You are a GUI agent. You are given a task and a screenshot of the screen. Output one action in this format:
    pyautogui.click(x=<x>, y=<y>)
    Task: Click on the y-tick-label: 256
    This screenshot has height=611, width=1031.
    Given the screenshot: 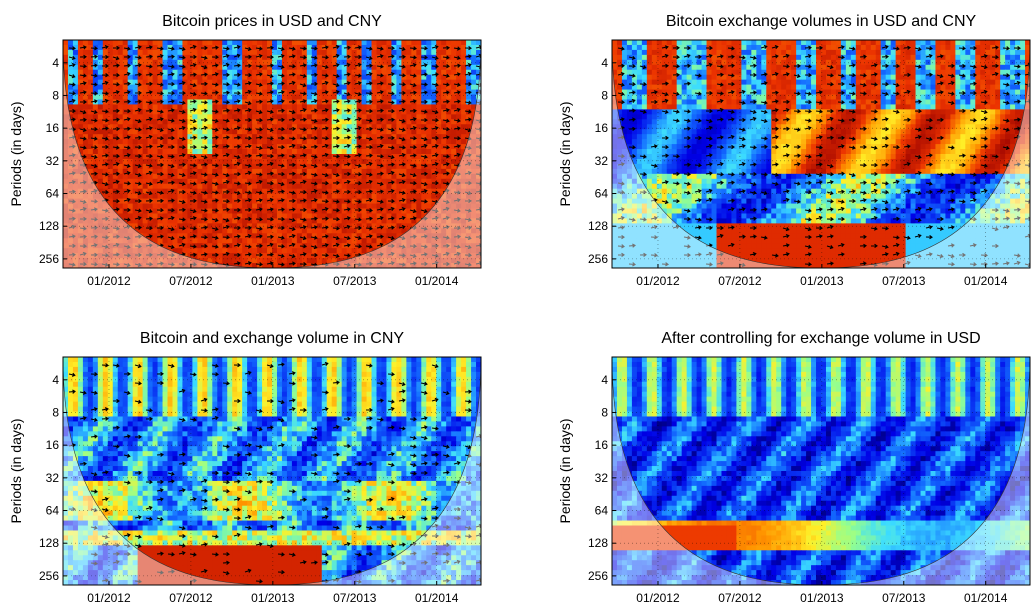 What is the action you would take?
    pyautogui.click(x=49, y=259)
    